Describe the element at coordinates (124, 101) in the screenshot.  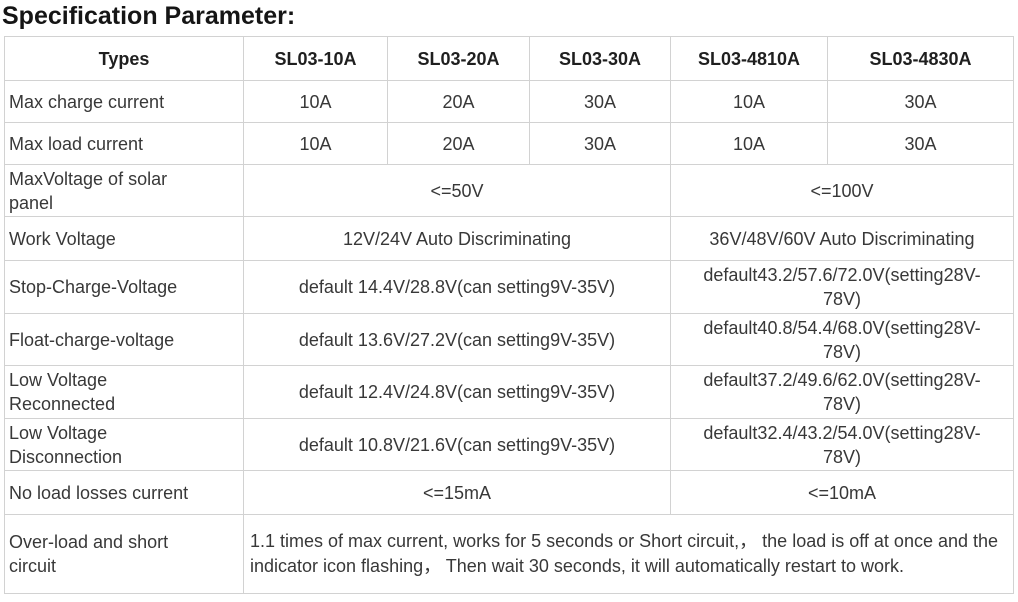
I see `row-label: Max charge current` at that location.